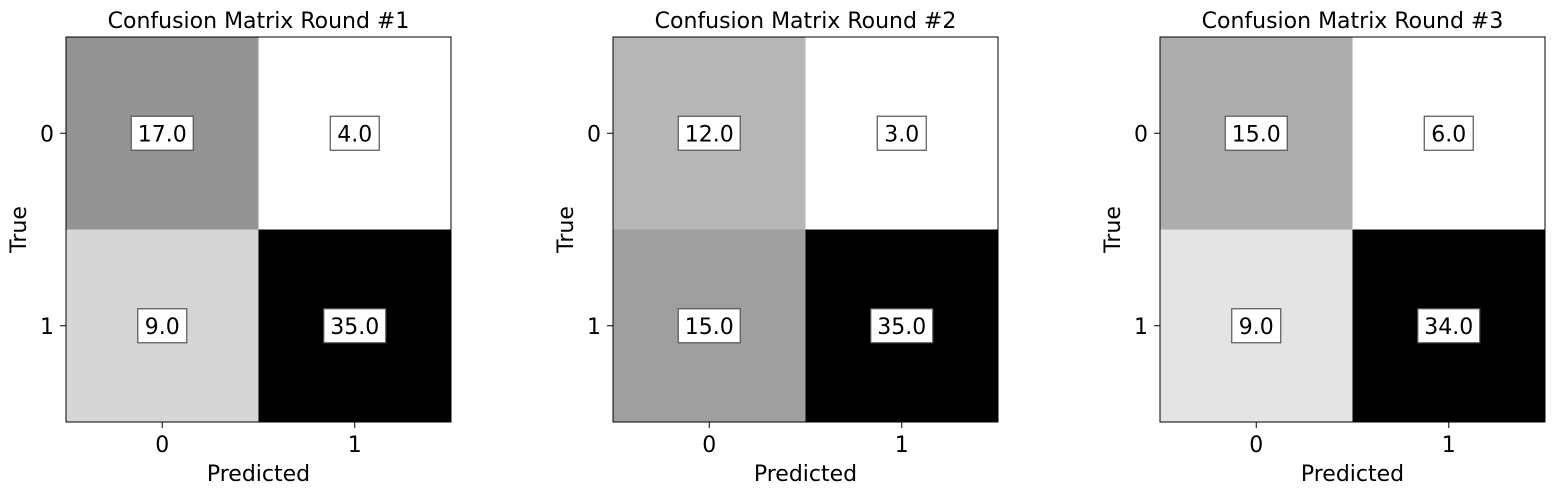 This screenshot has width=1553, height=495. What do you see at coordinates (1353, 21) in the screenshot?
I see `chart-title: Confusion Matrix Round #3` at bounding box center [1353, 21].